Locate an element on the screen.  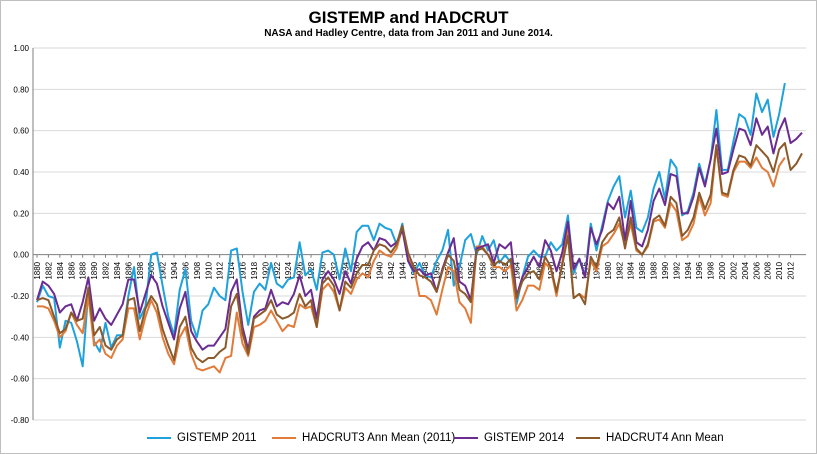
x-tick-label: 1938 is located at coordinates (368, 270).